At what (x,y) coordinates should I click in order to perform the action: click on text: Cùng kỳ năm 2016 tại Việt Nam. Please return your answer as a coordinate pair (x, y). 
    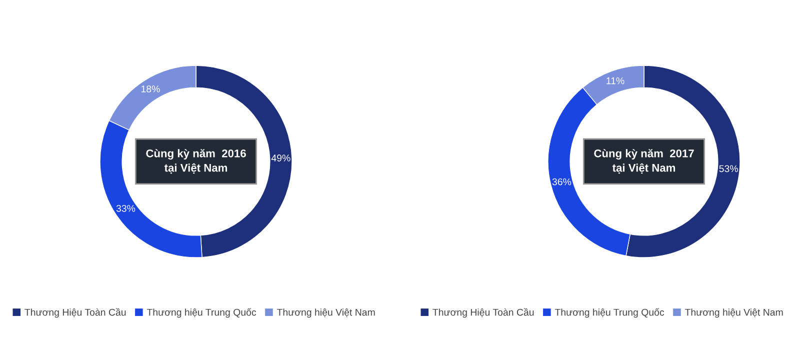
    Looking at the image, I should click on (196, 161).